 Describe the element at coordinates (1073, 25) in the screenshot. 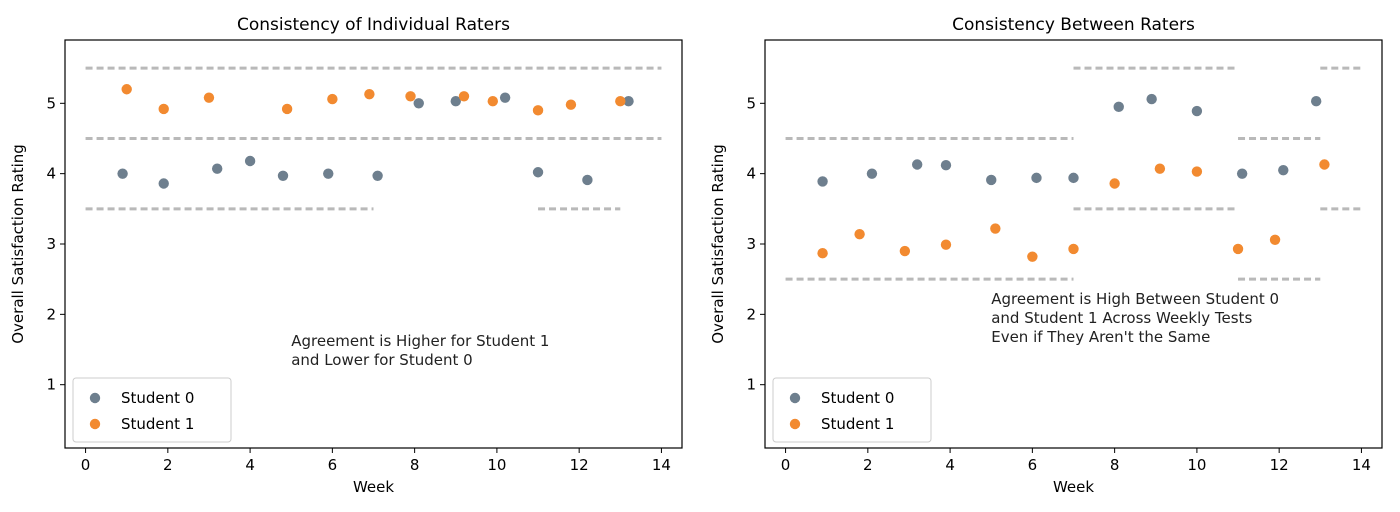

I see `chart-title: Consistency Between Raters` at that location.